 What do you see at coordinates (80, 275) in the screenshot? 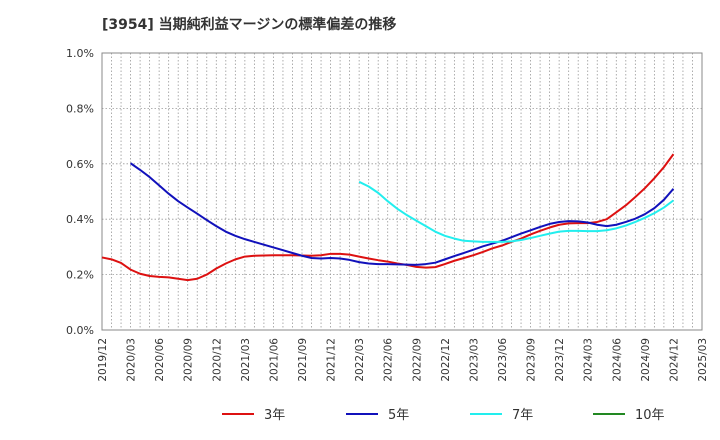
I see `y-tick-label: 0.2%` at bounding box center [80, 275].